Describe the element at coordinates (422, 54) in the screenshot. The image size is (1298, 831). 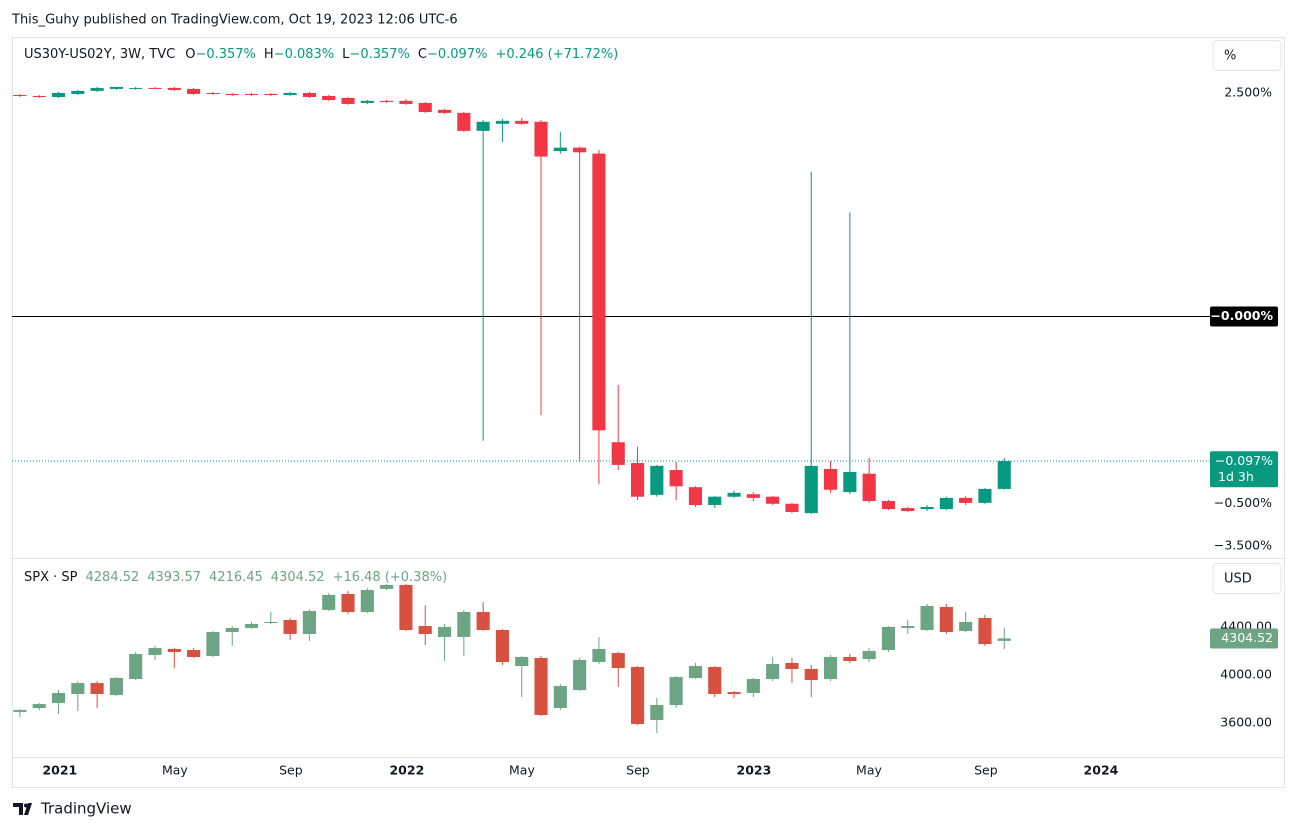
I see `legend-field-label: C` at that location.